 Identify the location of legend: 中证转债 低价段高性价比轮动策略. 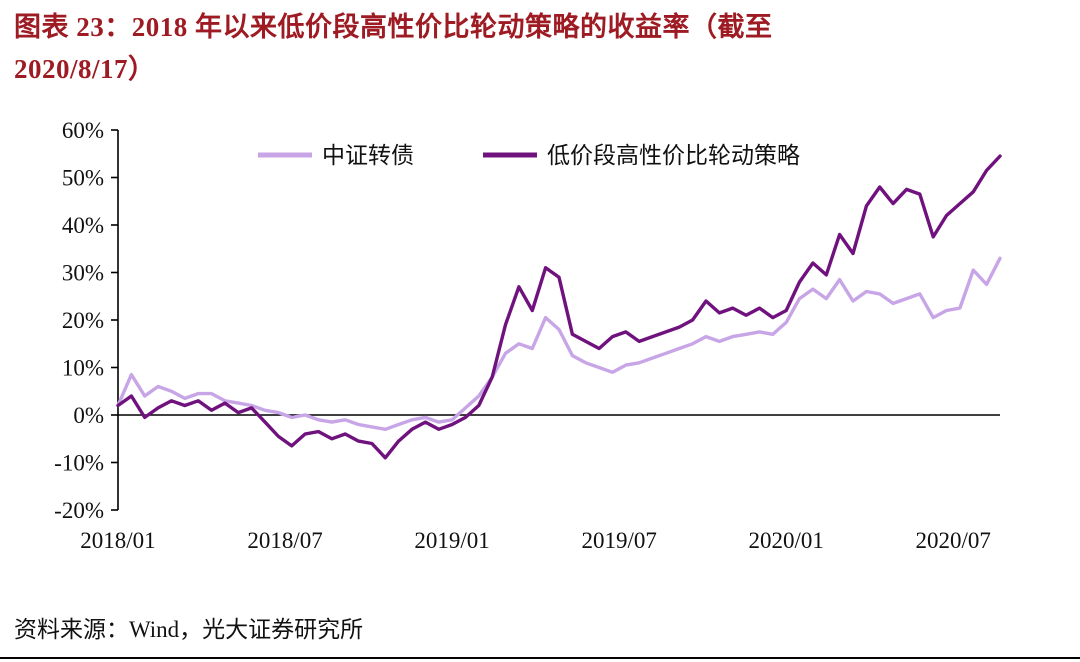
(529, 155).